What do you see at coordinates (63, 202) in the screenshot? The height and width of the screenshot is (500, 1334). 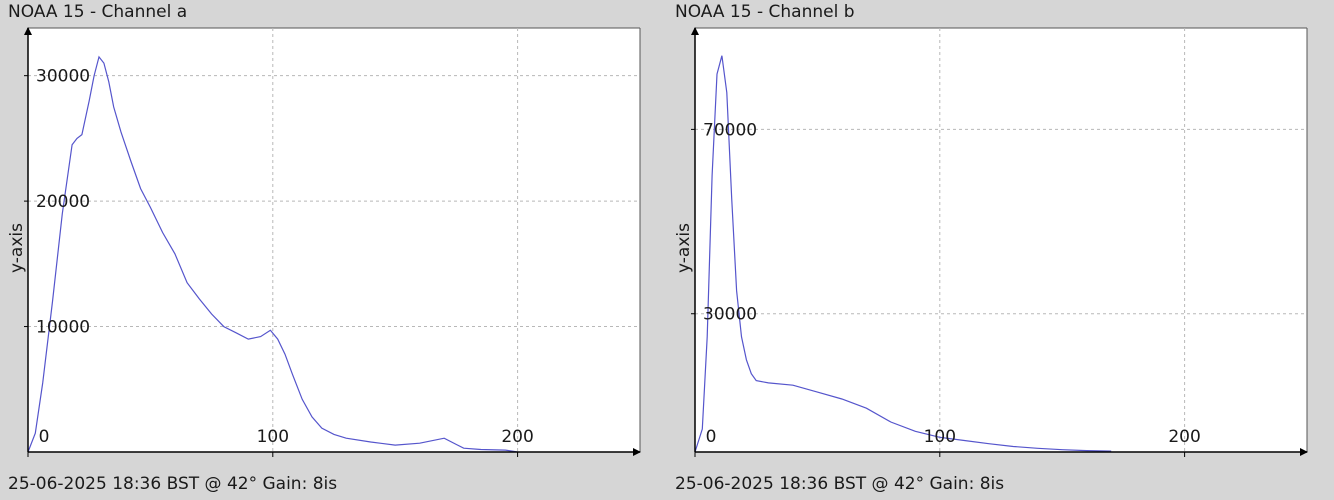 I see `y-tick-label: 20000` at bounding box center [63, 202].